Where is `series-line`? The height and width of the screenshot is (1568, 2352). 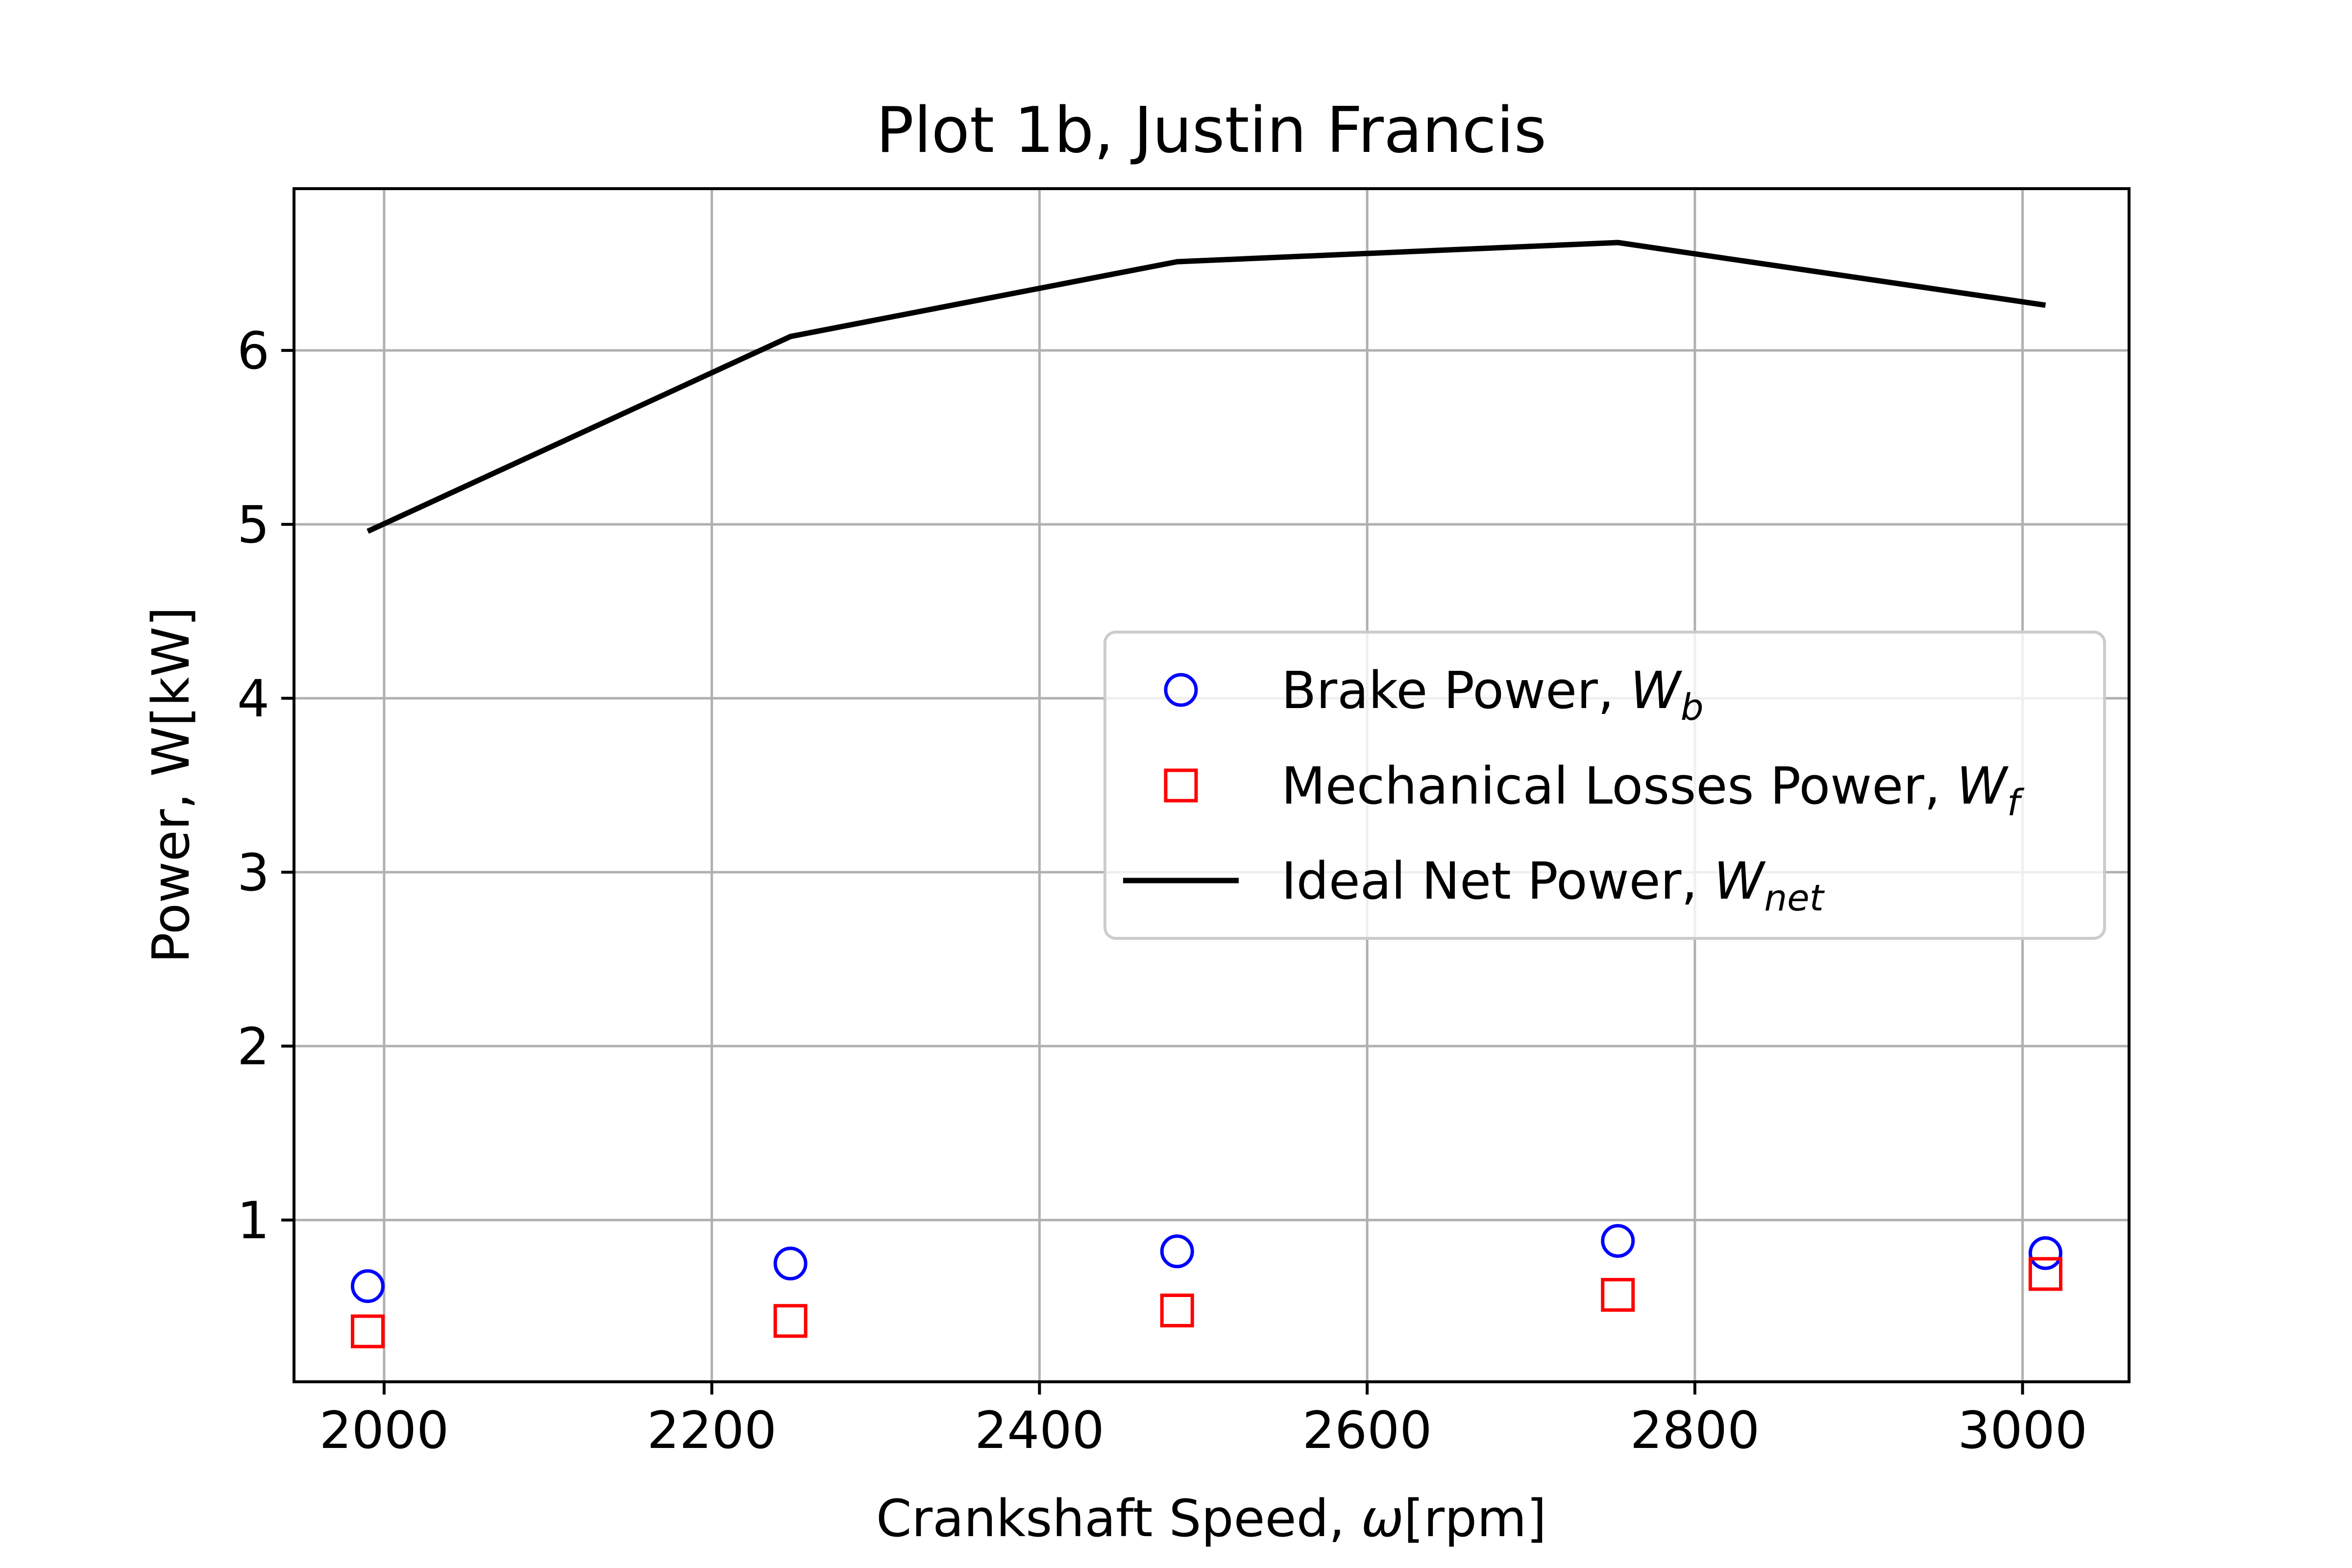
series-line is located at coordinates (1206, 387).